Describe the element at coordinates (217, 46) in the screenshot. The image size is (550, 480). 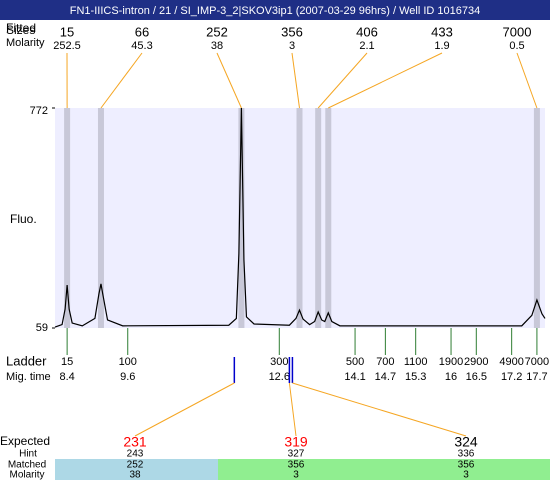
I see `peak-molarity: 38` at that location.